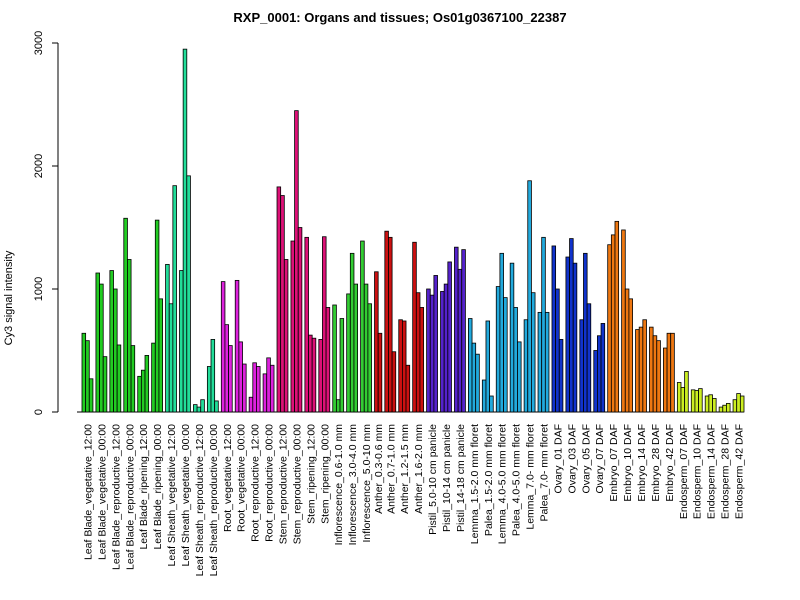 The image size is (800, 600). What do you see at coordinates (642, 463) in the screenshot?
I see `x-tick-label: Embryo_14 DAF` at bounding box center [642, 463].